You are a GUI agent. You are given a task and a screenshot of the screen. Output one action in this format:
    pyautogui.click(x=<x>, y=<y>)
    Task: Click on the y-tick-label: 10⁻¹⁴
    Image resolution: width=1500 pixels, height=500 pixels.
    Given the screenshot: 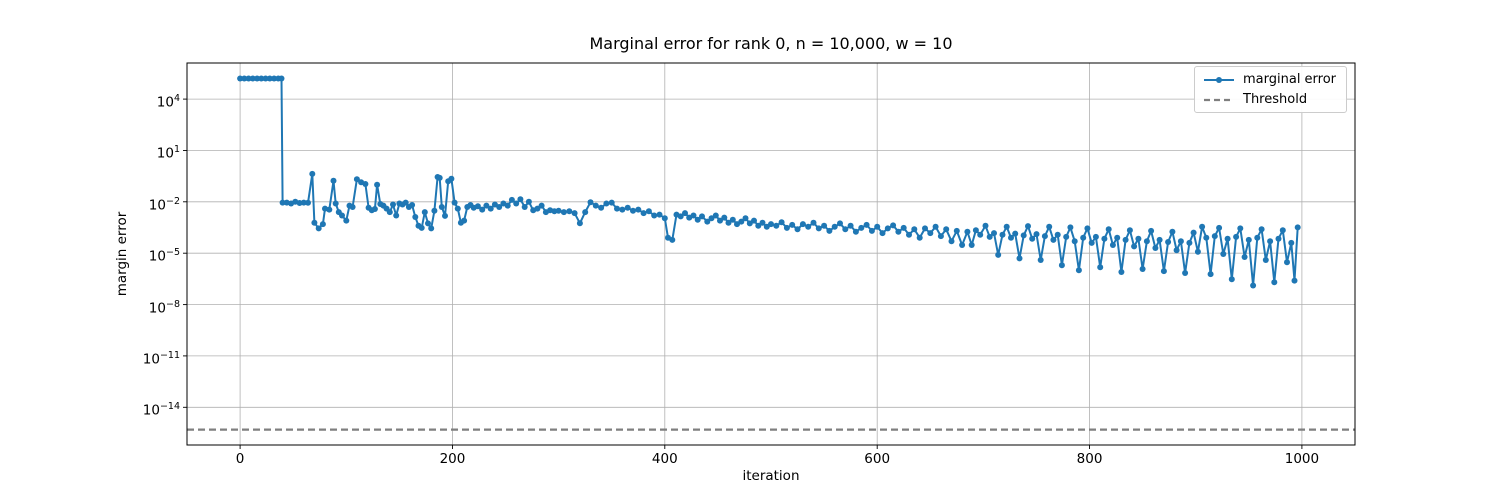 What is the action you would take?
    pyautogui.click(x=161, y=410)
    